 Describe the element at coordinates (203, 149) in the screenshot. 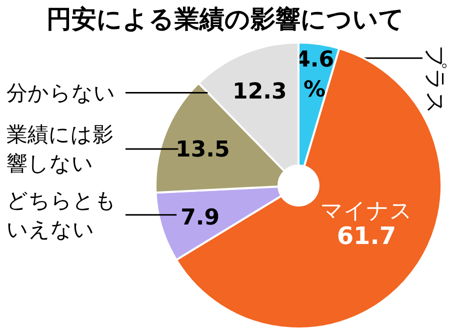

I see `data-label: 13.5` at that location.